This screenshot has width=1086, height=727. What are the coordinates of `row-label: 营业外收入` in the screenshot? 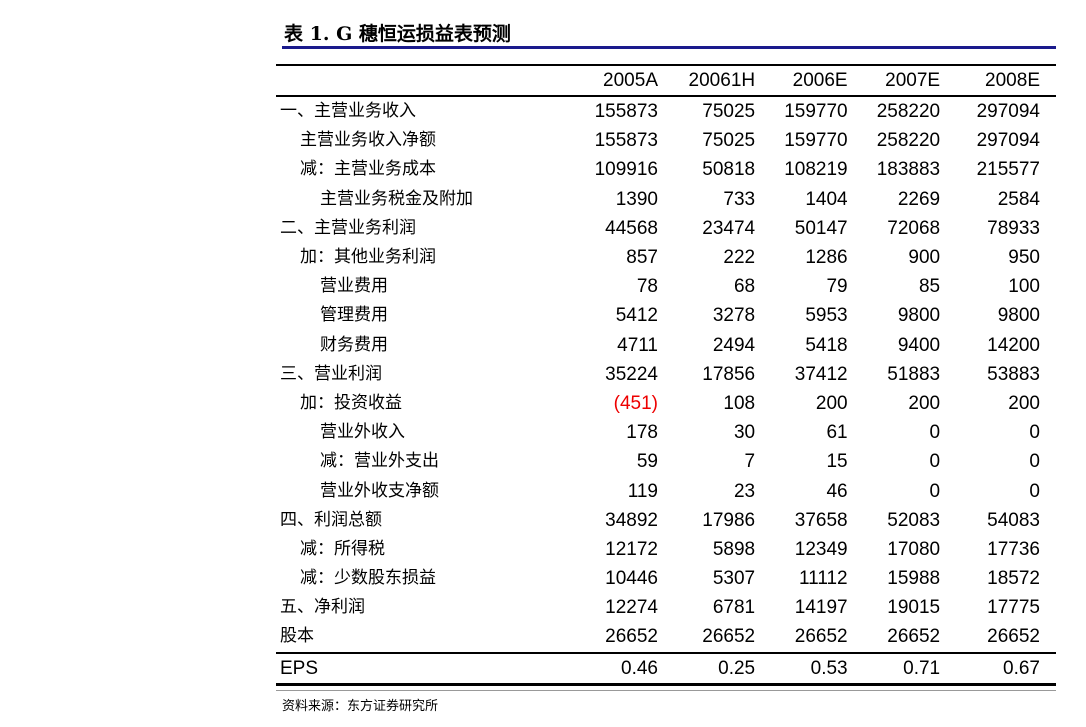 It's located at (362, 432).